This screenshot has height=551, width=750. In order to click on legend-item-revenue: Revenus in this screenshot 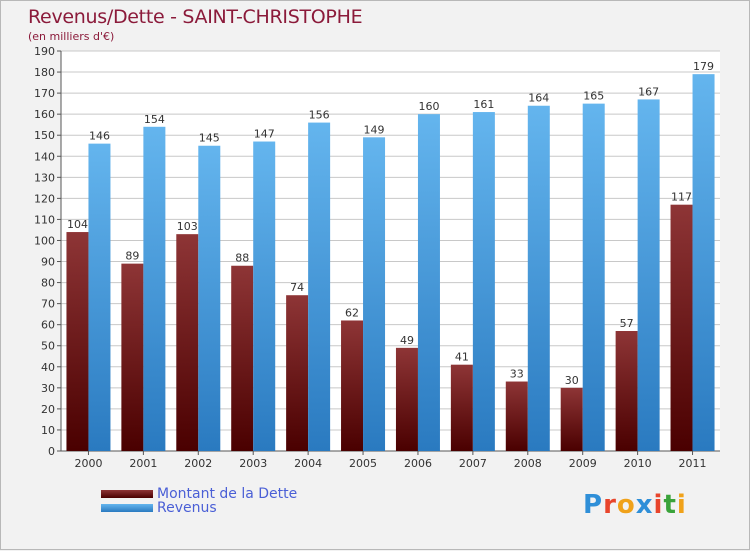, I will do `click(199, 508)`.